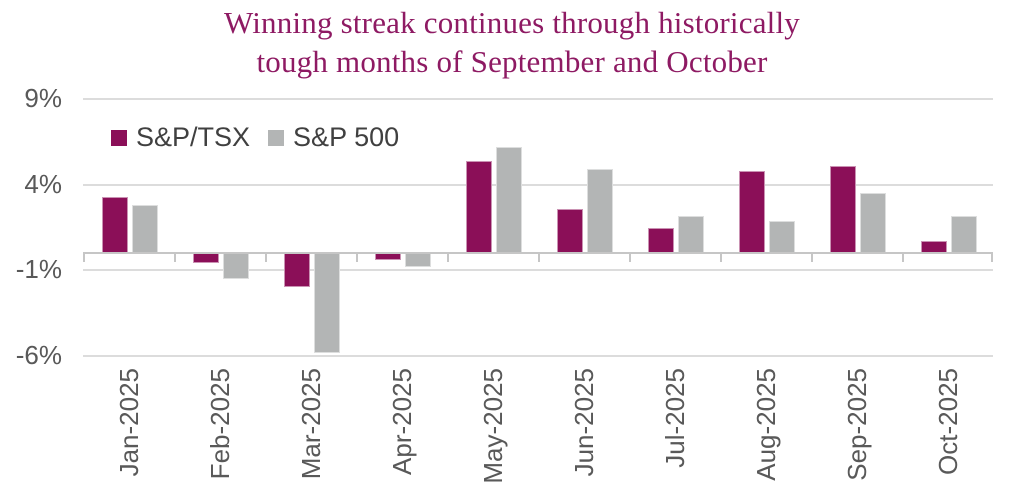  I want to click on bar-s-p-tsx-mar-2025, so click(297, 270).